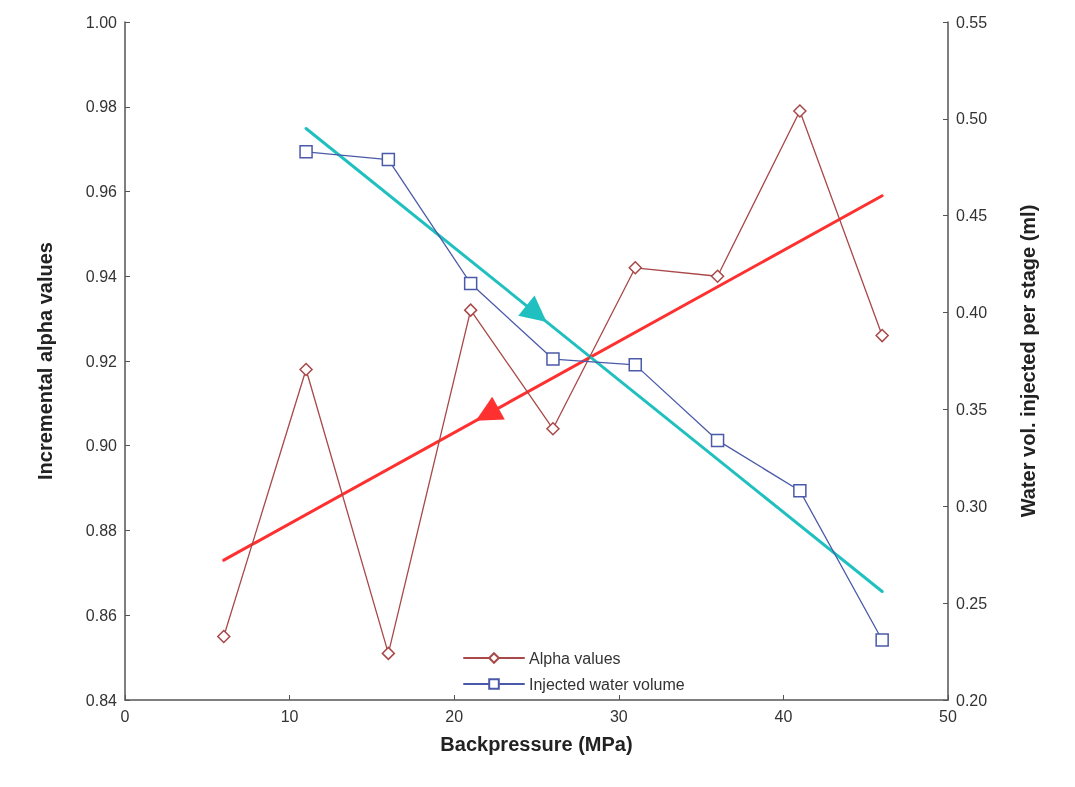 The height and width of the screenshot is (787, 1075). Describe the element at coordinates (607, 684) in the screenshot. I see `legend-label: Injected water volume` at that location.